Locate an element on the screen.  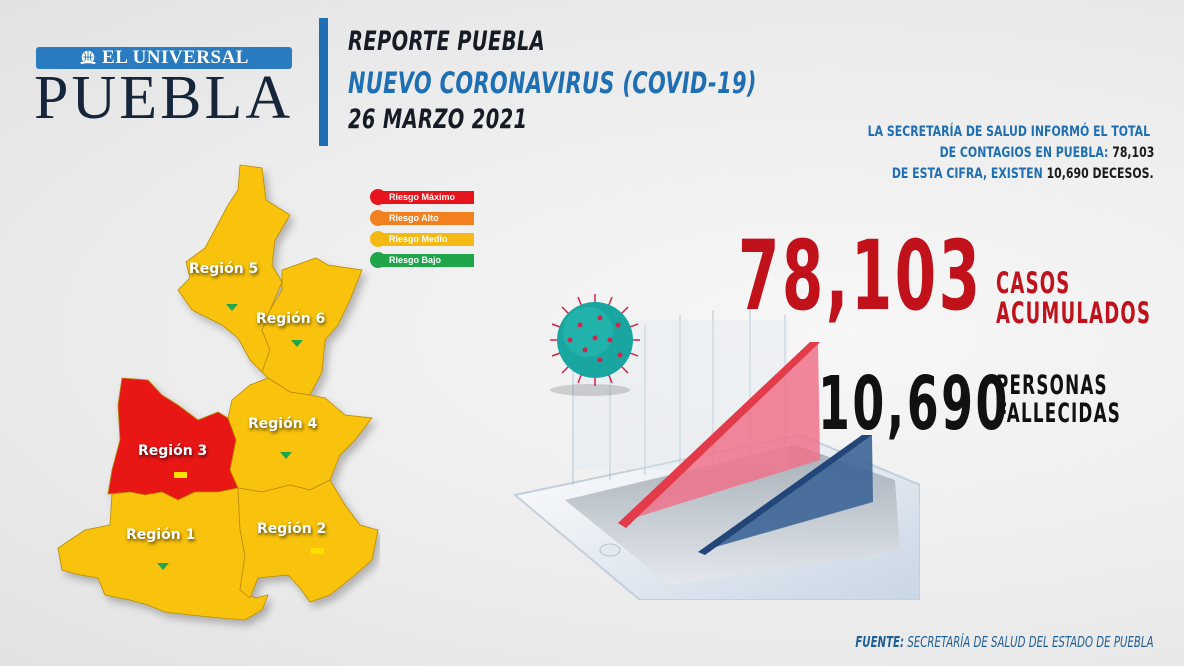
info-line-2: DE CONTAGIOS EN PUEBLA: 78,103 is located at coordinates (1046, 153).